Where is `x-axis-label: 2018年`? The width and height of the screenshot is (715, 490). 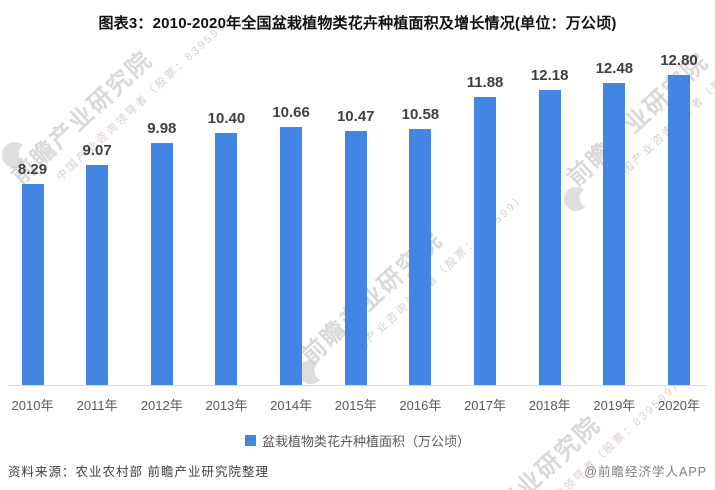
x-axis-label: 2018年 is located at coordinates (549, 405).